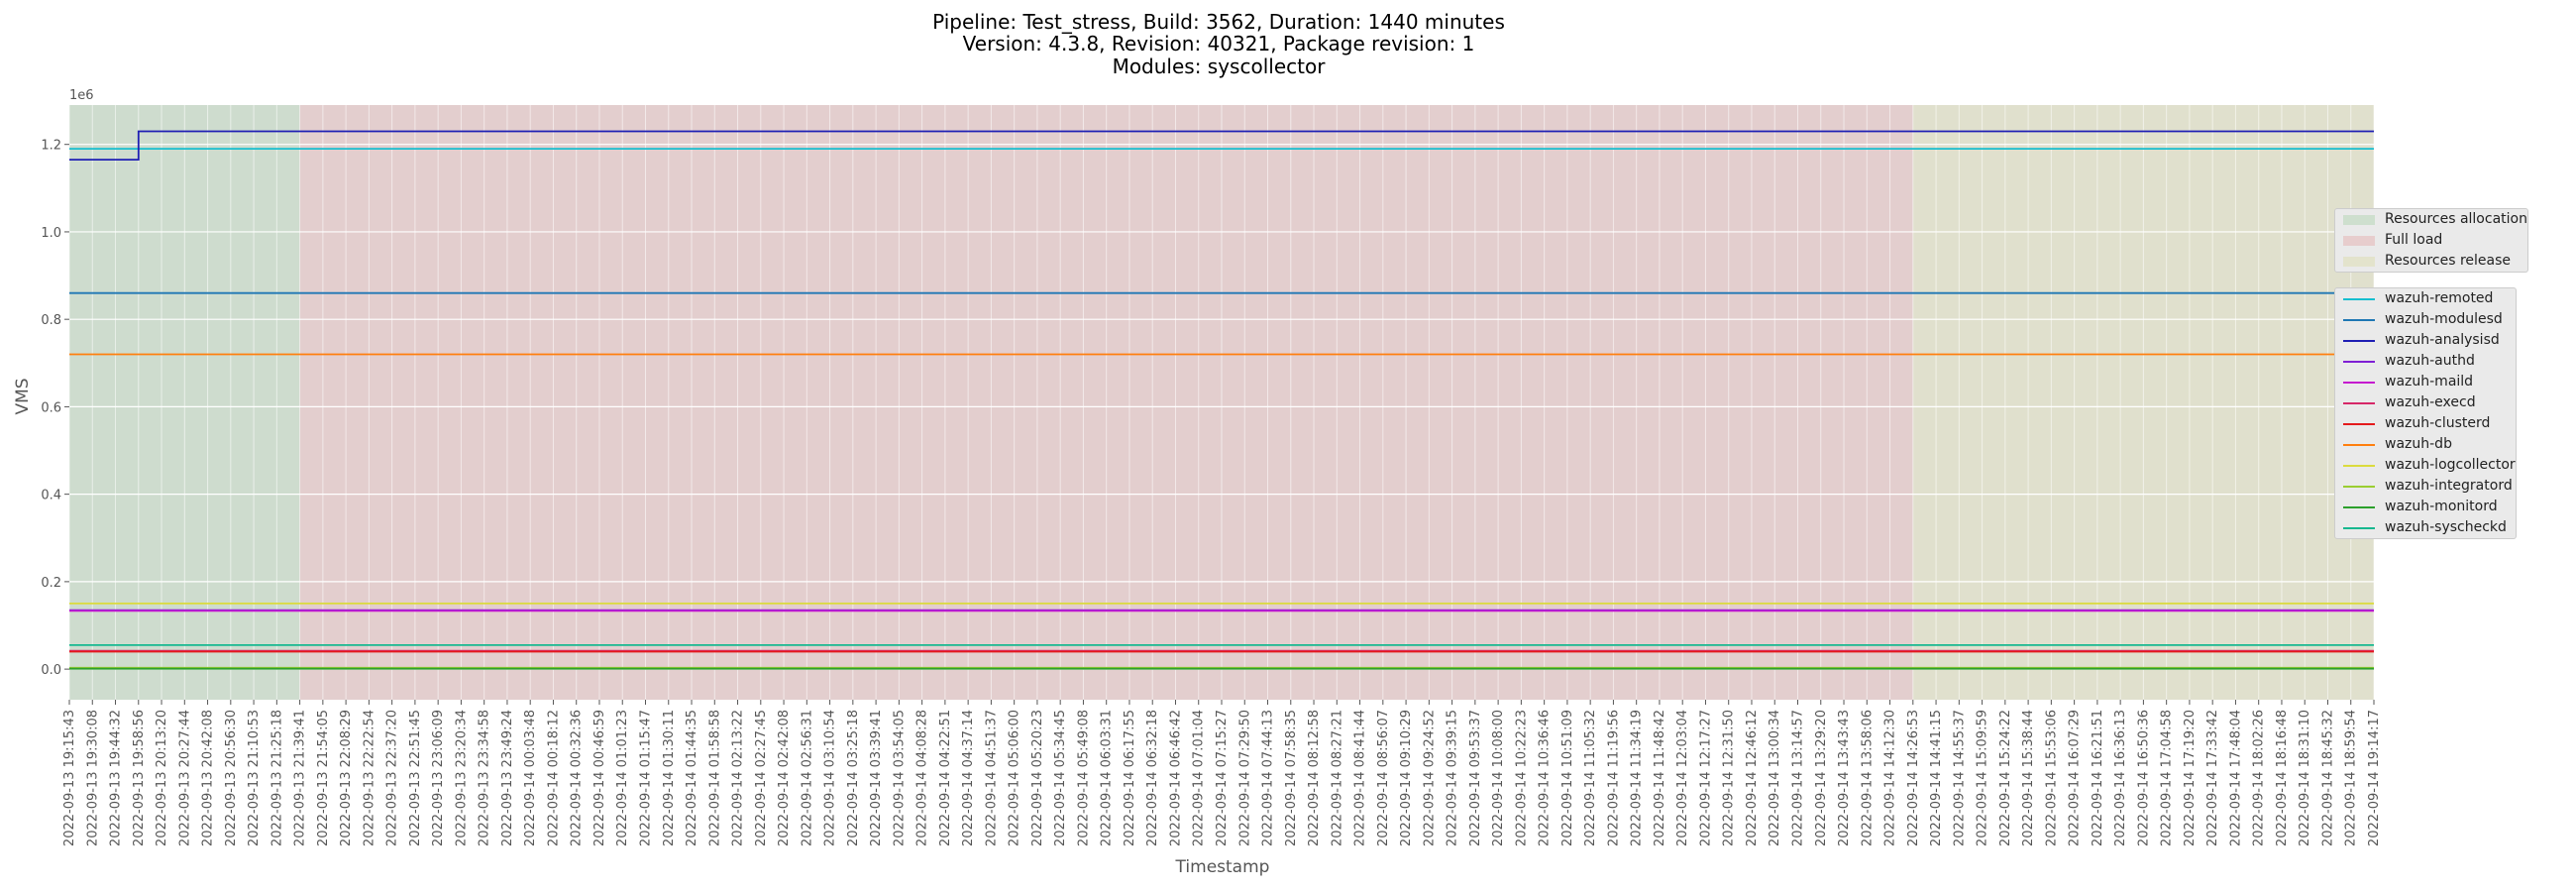  Describe the element at coordinates (1775, 778) in the screenshot. I see `x-tick-label: 2022-09-14 13:00:34` at that location.